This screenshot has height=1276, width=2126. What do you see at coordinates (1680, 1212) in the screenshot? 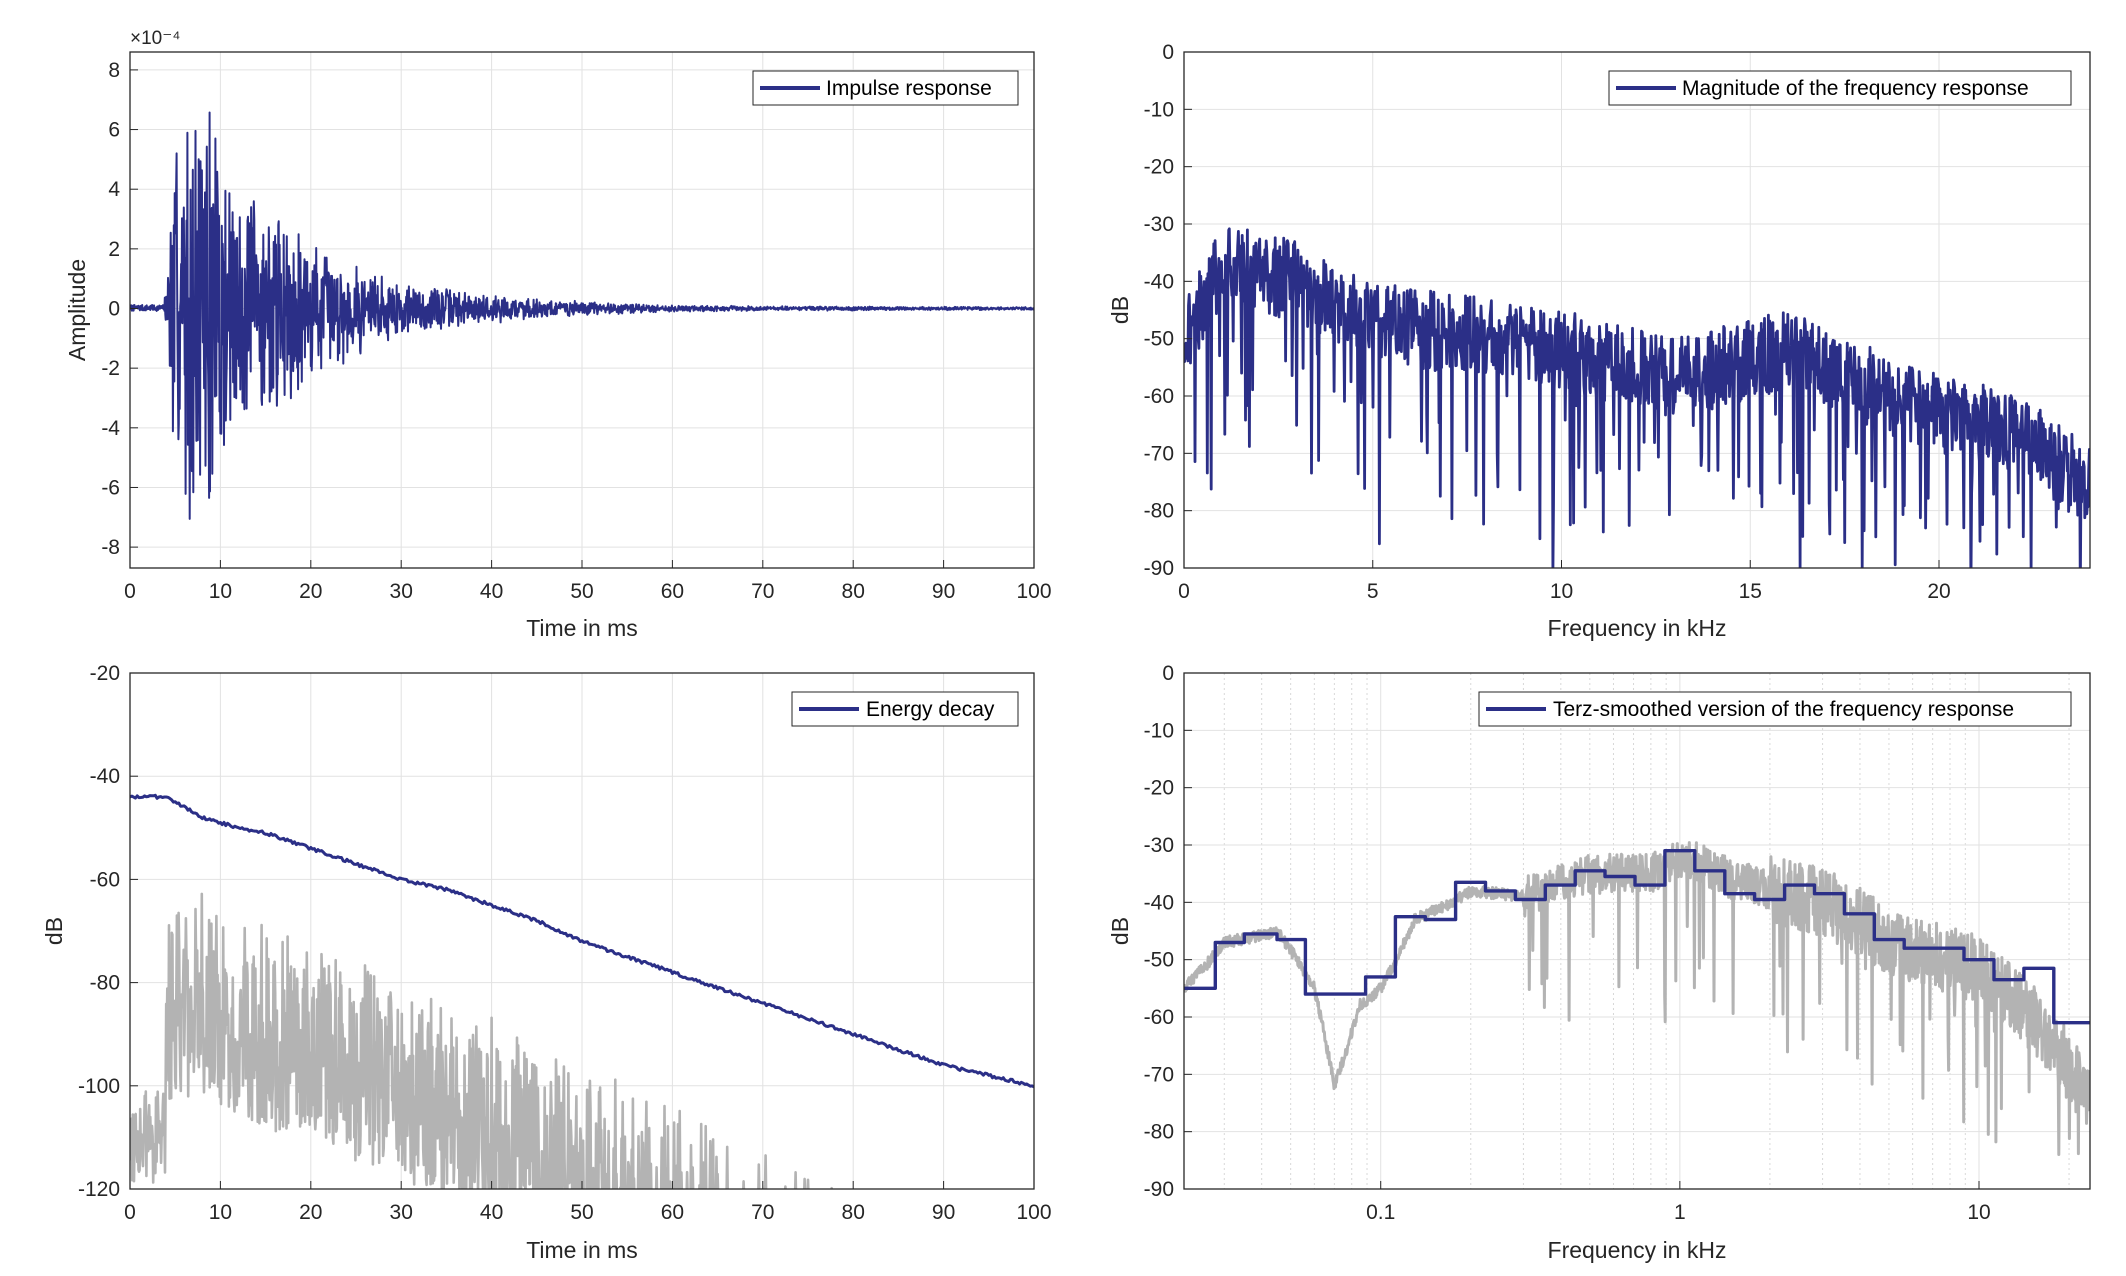
I see `x-tick-label: 1` at bounding box center [1680, 1212].